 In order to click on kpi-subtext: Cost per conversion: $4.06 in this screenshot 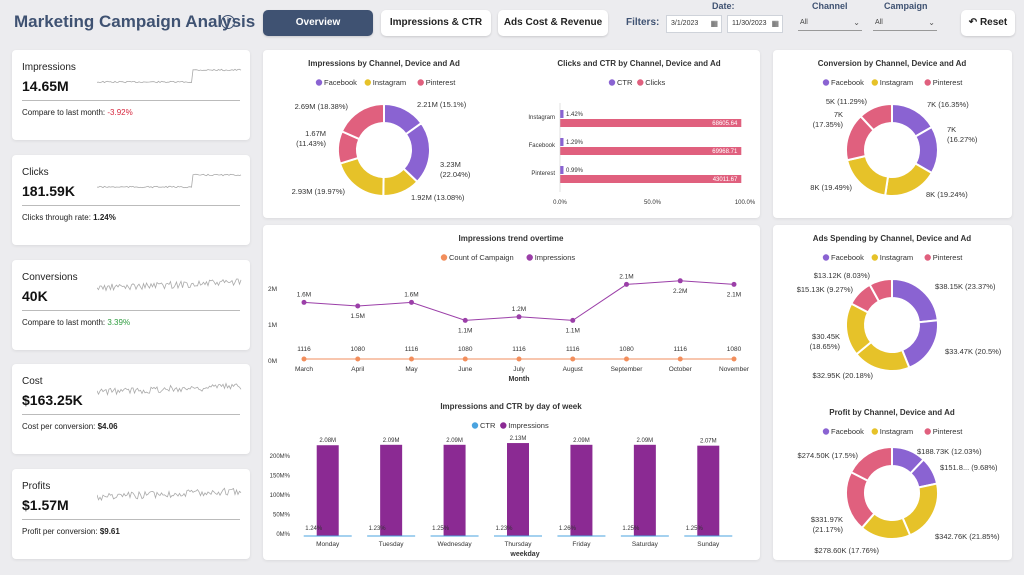, I will do `click(70, 426)`.